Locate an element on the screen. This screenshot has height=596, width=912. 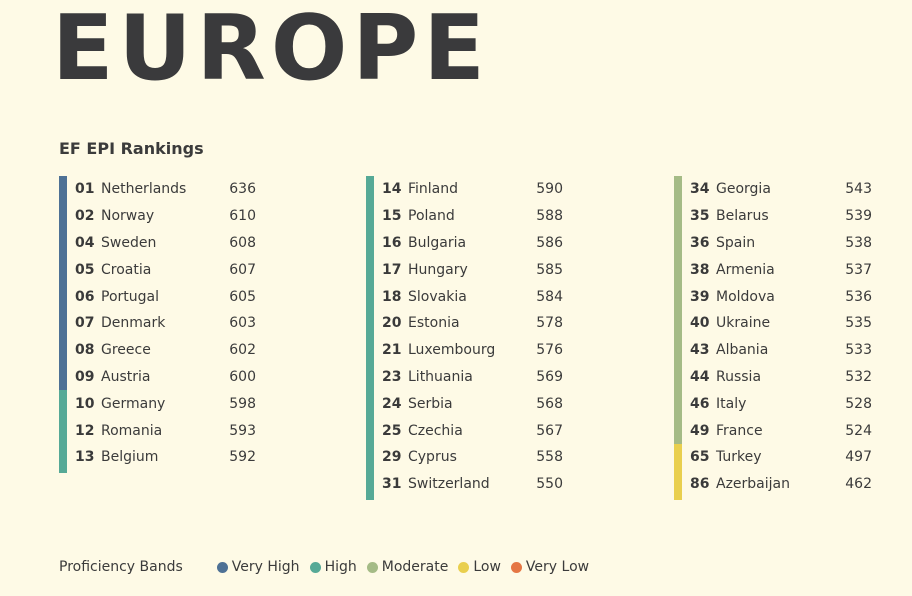
legend-item-high: High is located at coordinates (333, 567).